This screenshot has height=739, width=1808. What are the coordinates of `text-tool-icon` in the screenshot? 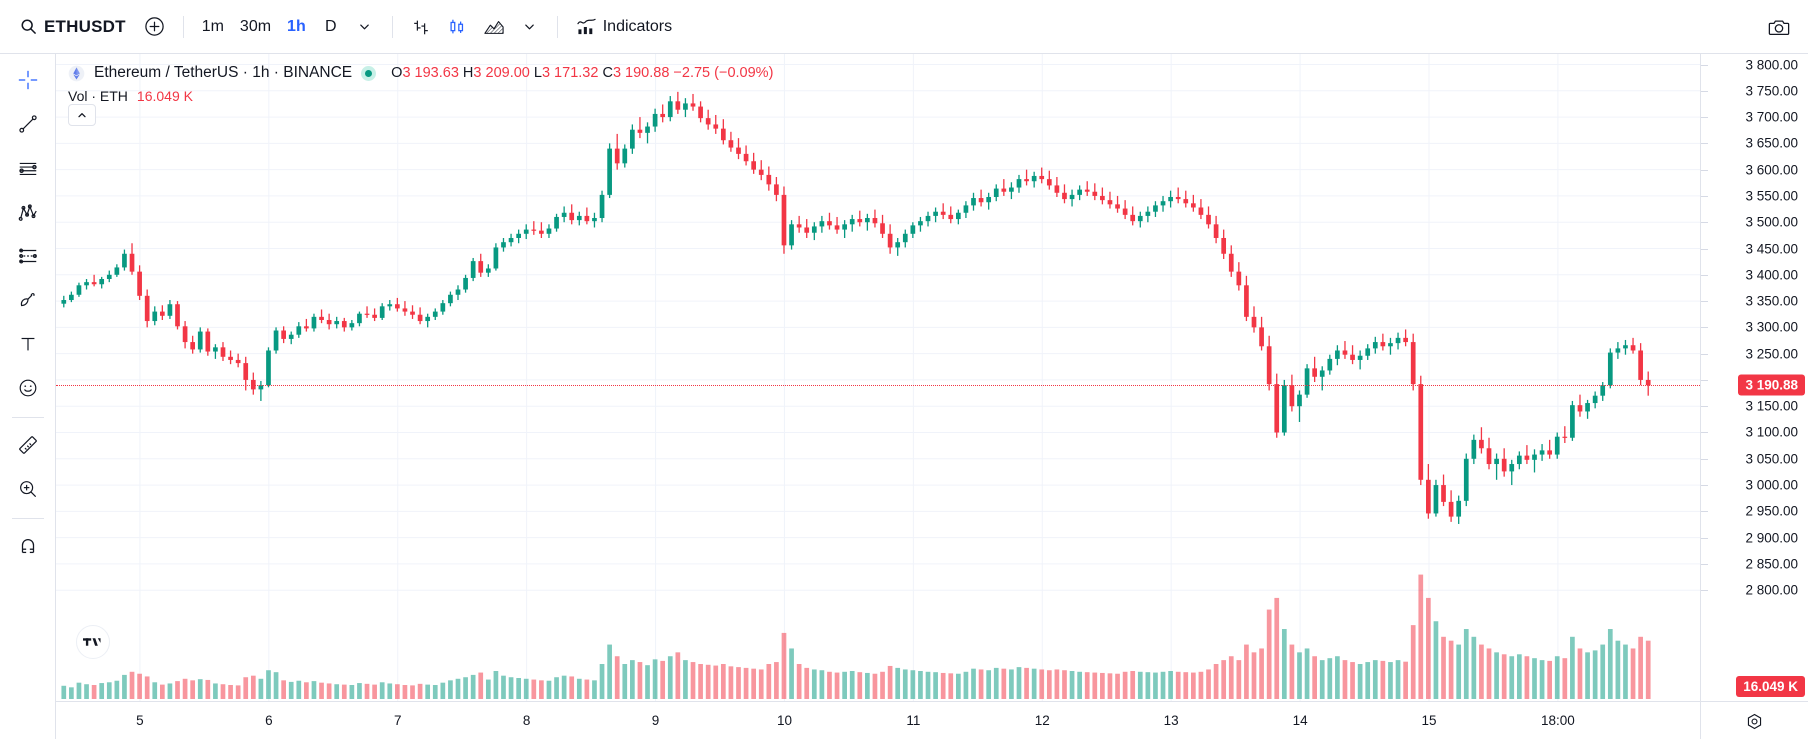 It's located at (28, 344).